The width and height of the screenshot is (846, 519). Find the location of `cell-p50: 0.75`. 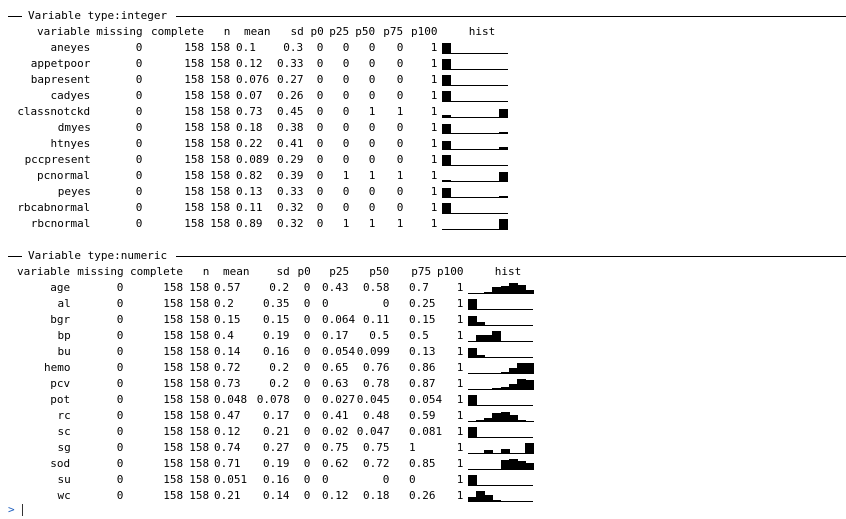

cell-p50: 0.75 is located at coordinates (376, 447).